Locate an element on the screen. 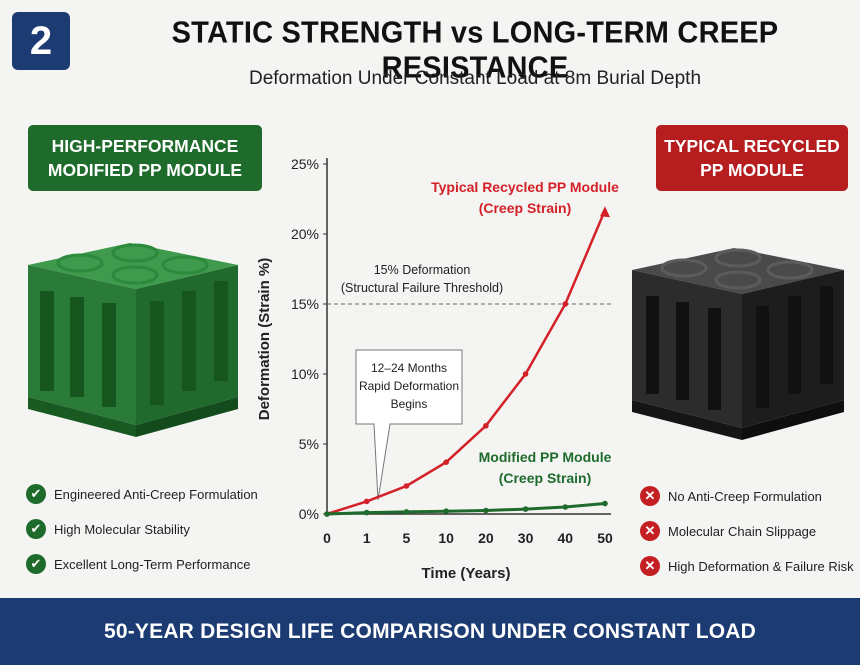 This screenshot has width=860, height=665. feature-item: ✔ Engineered Anti-Creep Formulation is located at coordinates (142, 494).